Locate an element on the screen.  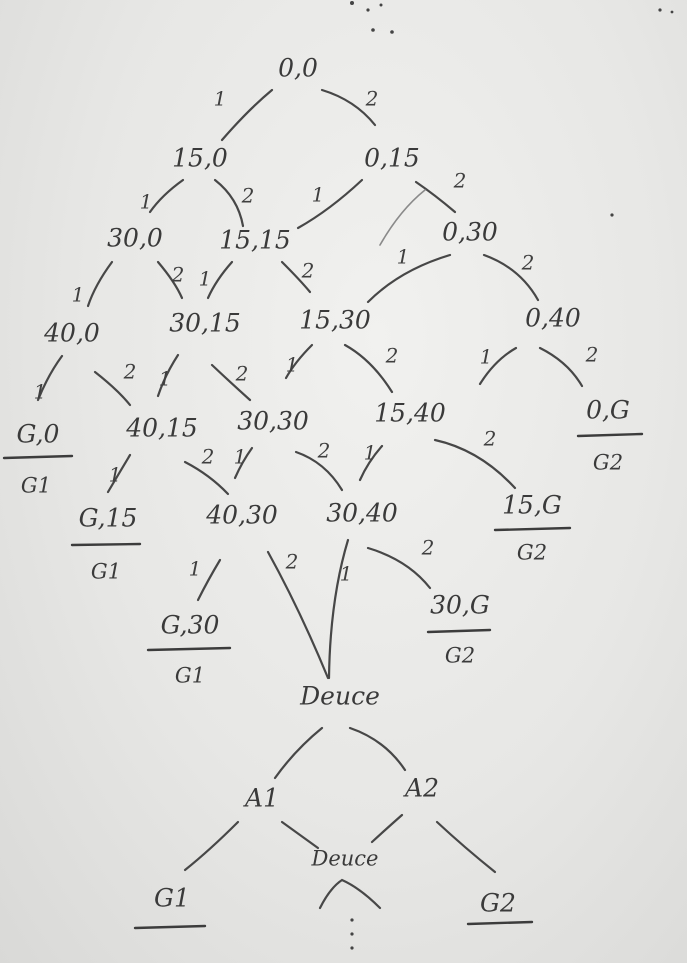
node-G-30: G,30 is located at coordinates (190, 625).